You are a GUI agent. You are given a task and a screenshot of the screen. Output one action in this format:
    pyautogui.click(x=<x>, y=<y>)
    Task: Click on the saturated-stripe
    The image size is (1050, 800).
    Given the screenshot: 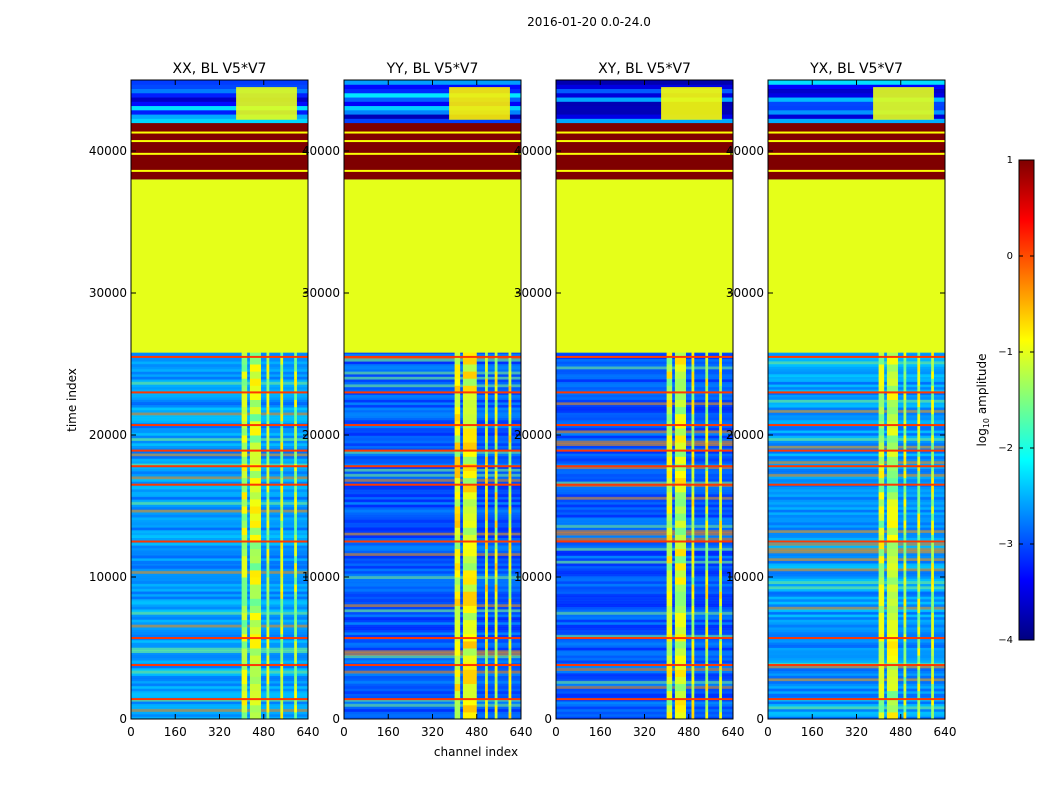 What is the action you would take?
    pyautogui.click(x=856, y=132)
    